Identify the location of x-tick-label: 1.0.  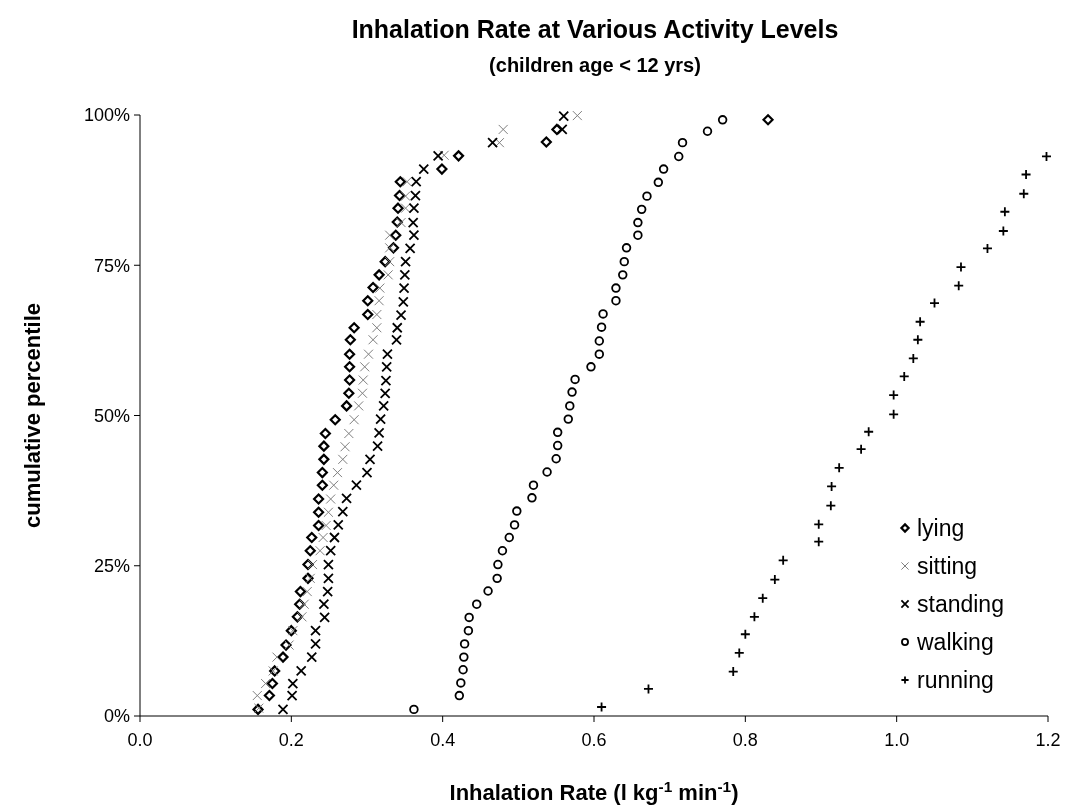
(897, 740).